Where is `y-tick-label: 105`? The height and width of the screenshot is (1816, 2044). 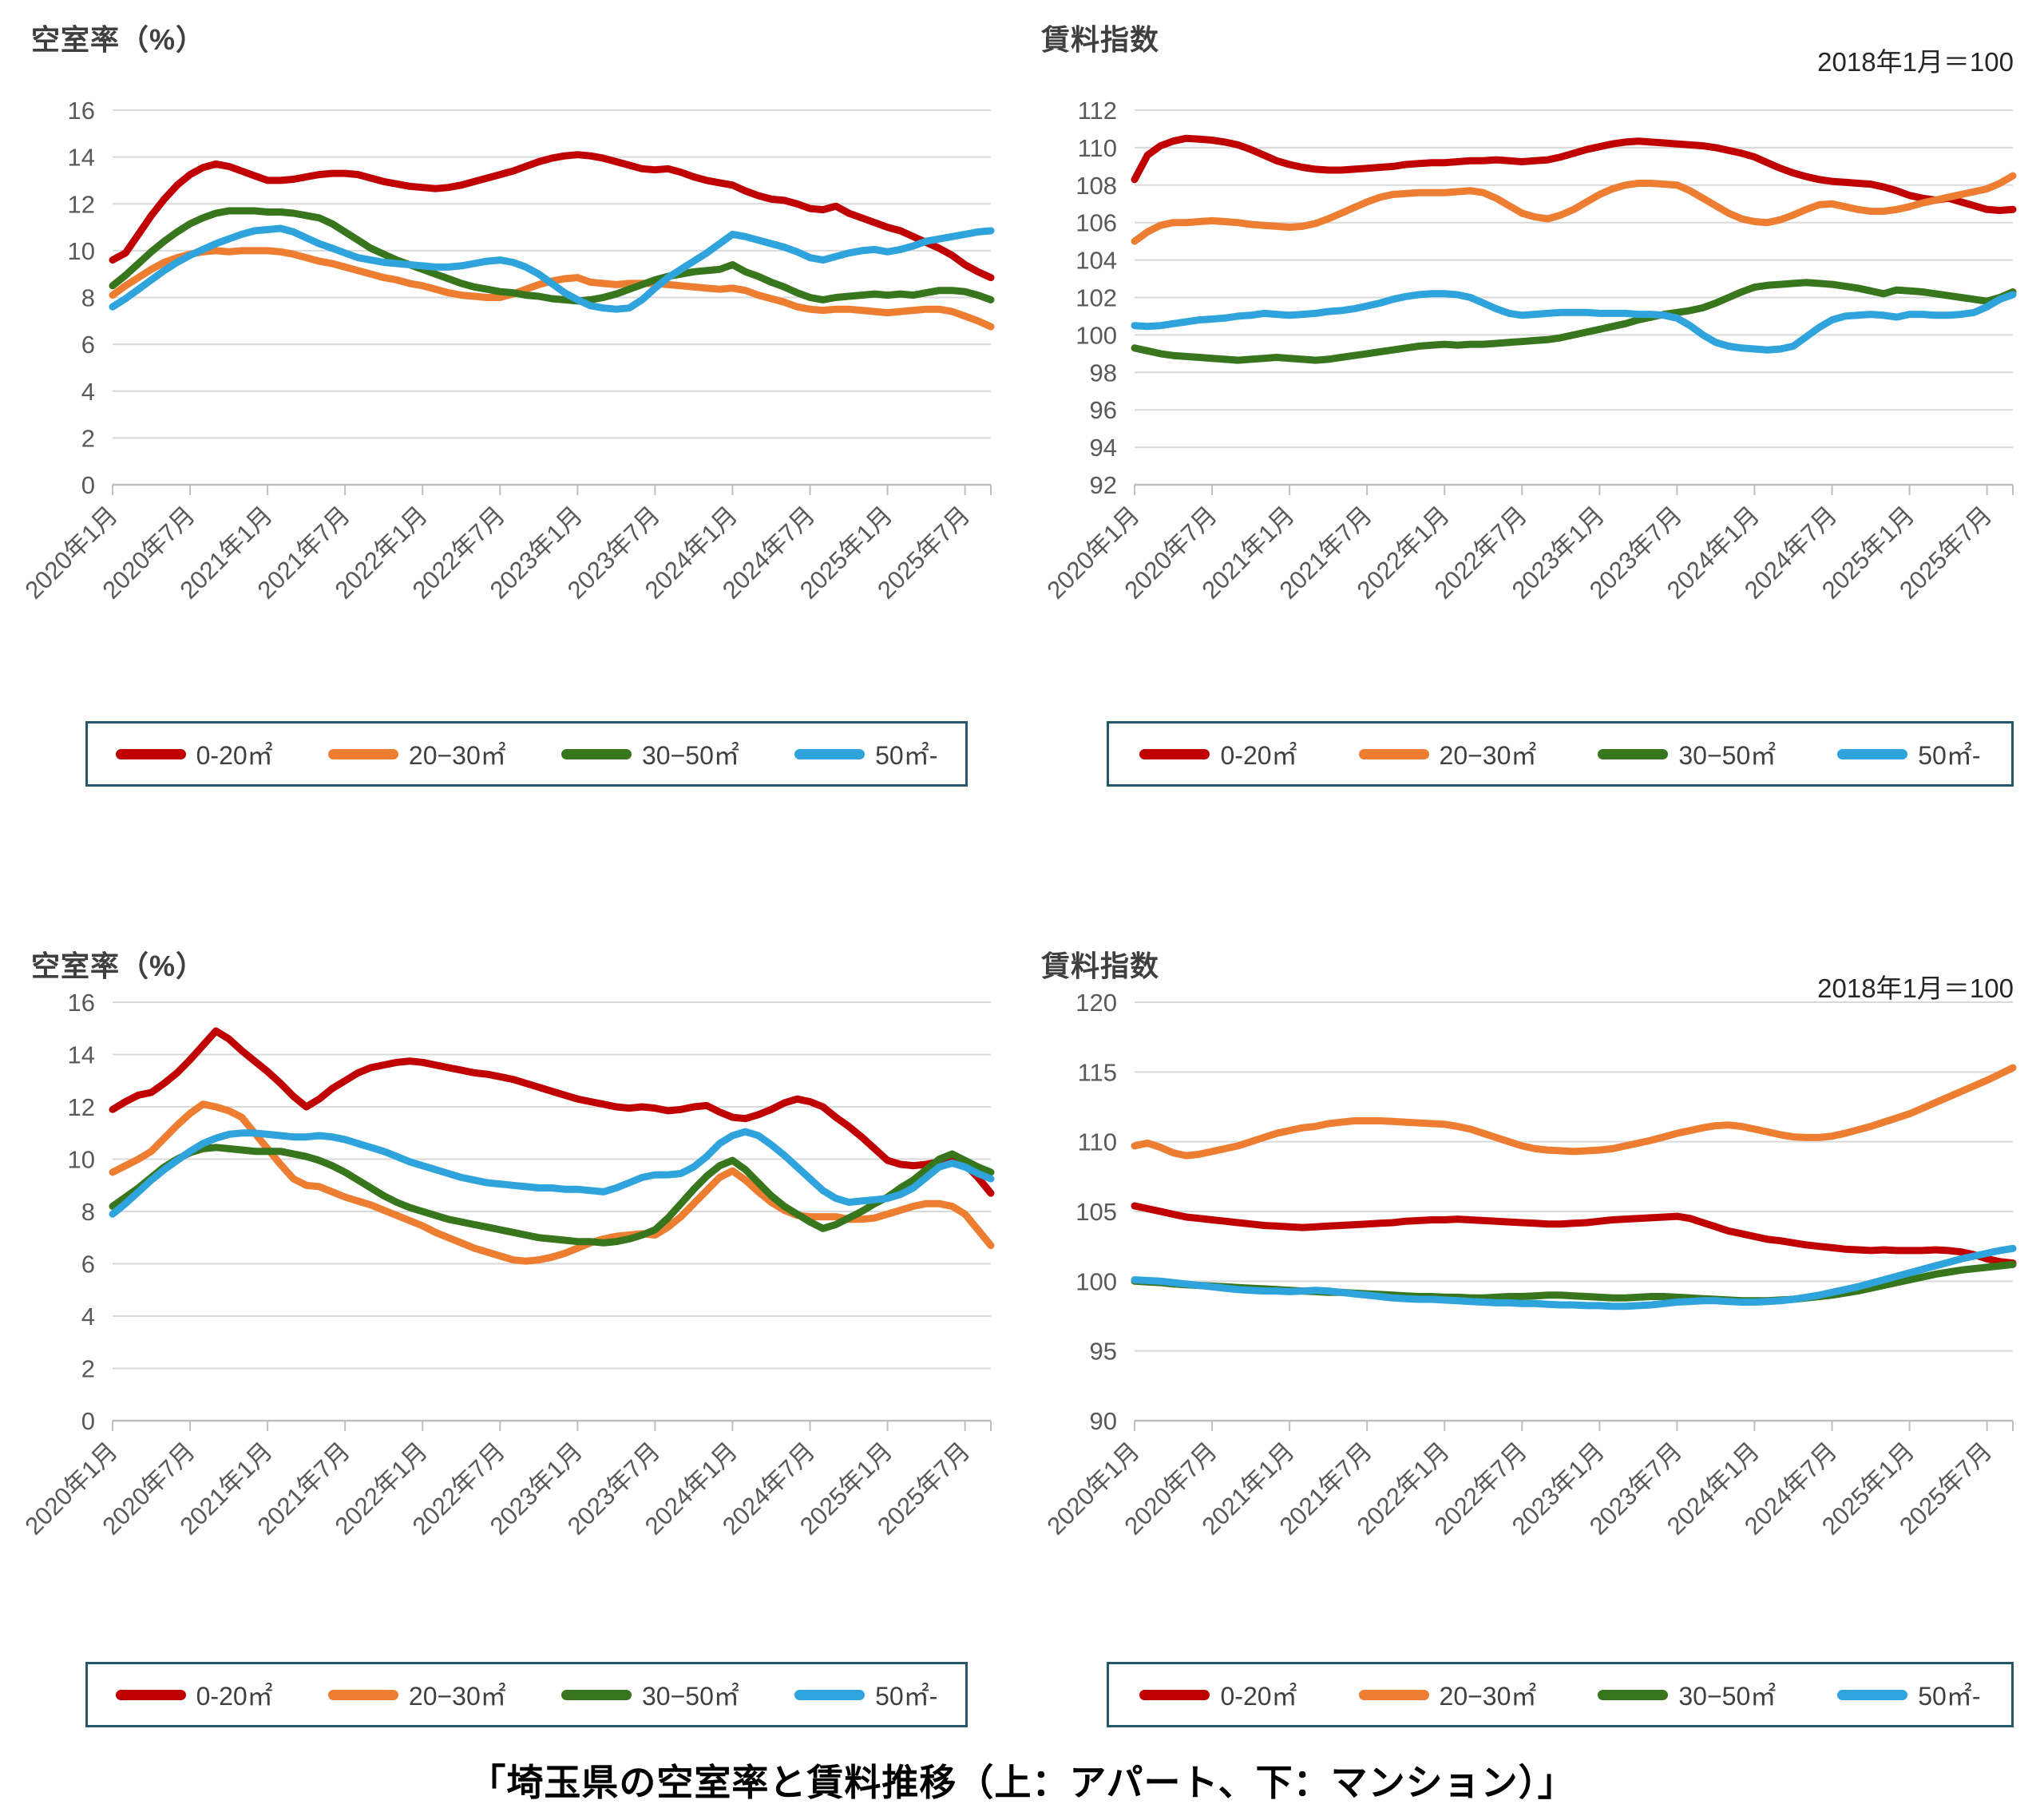
y-tick-label: 105 is located at coordinates (1096, 1212).